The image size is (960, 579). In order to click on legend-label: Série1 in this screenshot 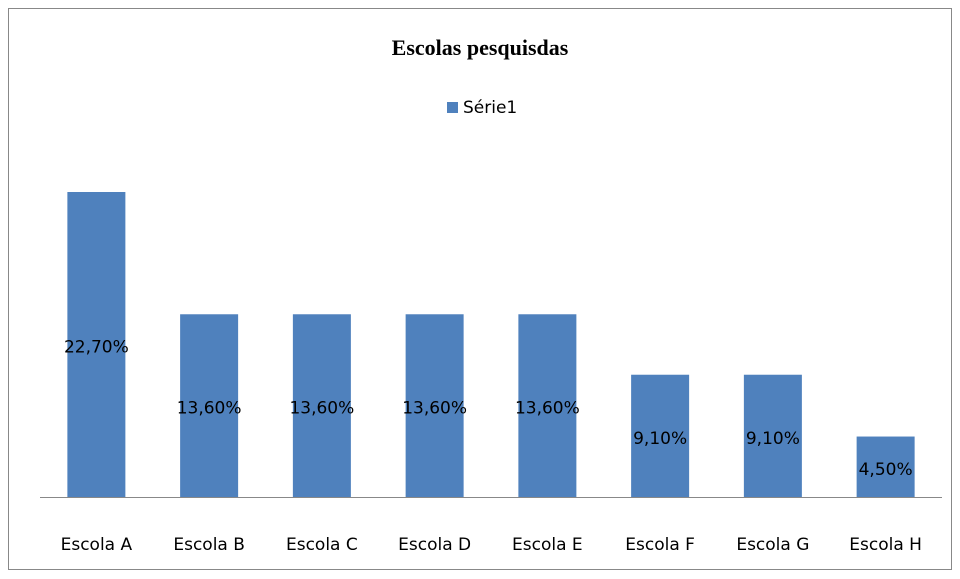, I will do `click(490, 108)`.